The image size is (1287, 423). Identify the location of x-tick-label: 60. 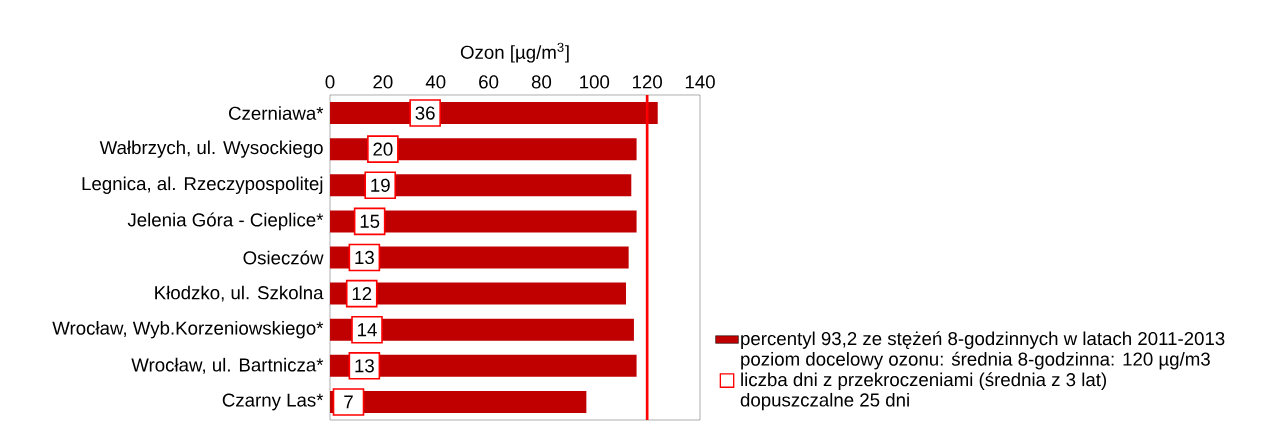
(489, 82).